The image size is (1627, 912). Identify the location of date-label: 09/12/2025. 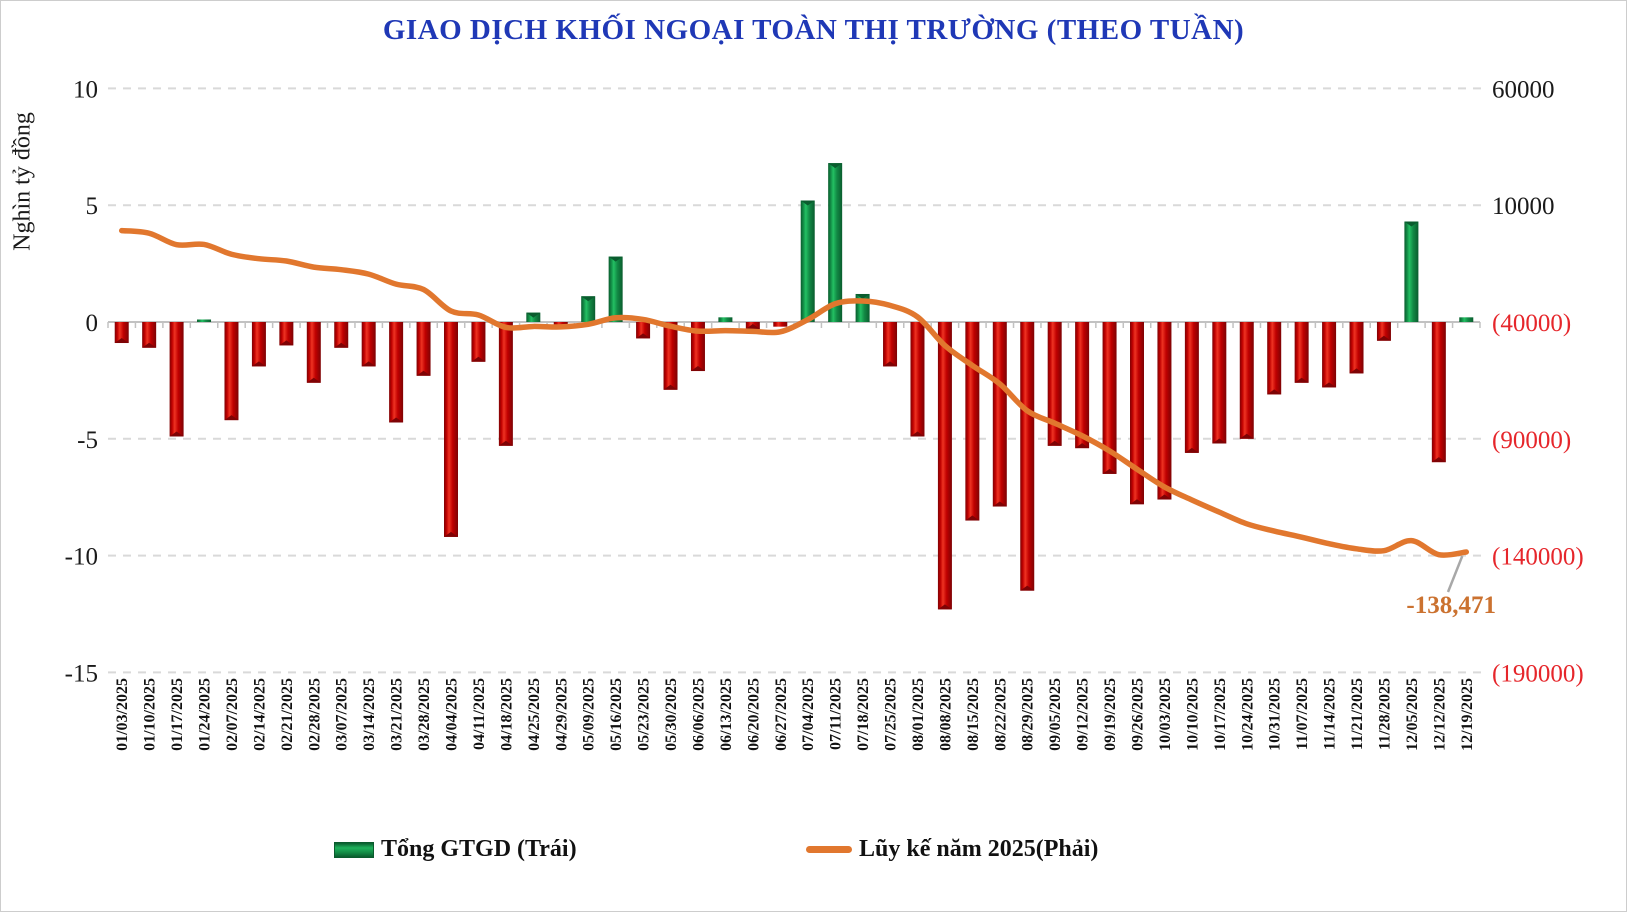
(1083, 714).